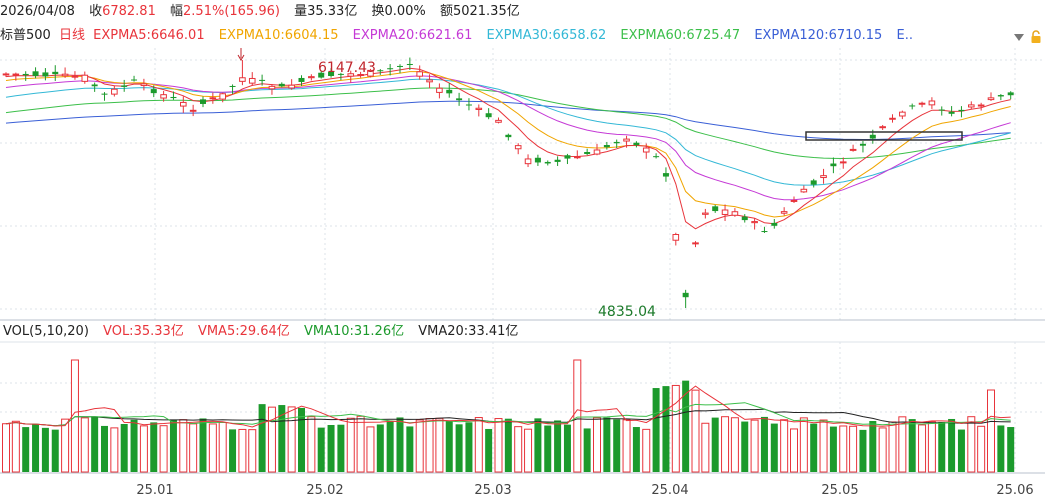 The image size is (1045, 500). Describe the element at coordinates (904, 35) in the screenshot. I see `more-legend: E..` at that location.